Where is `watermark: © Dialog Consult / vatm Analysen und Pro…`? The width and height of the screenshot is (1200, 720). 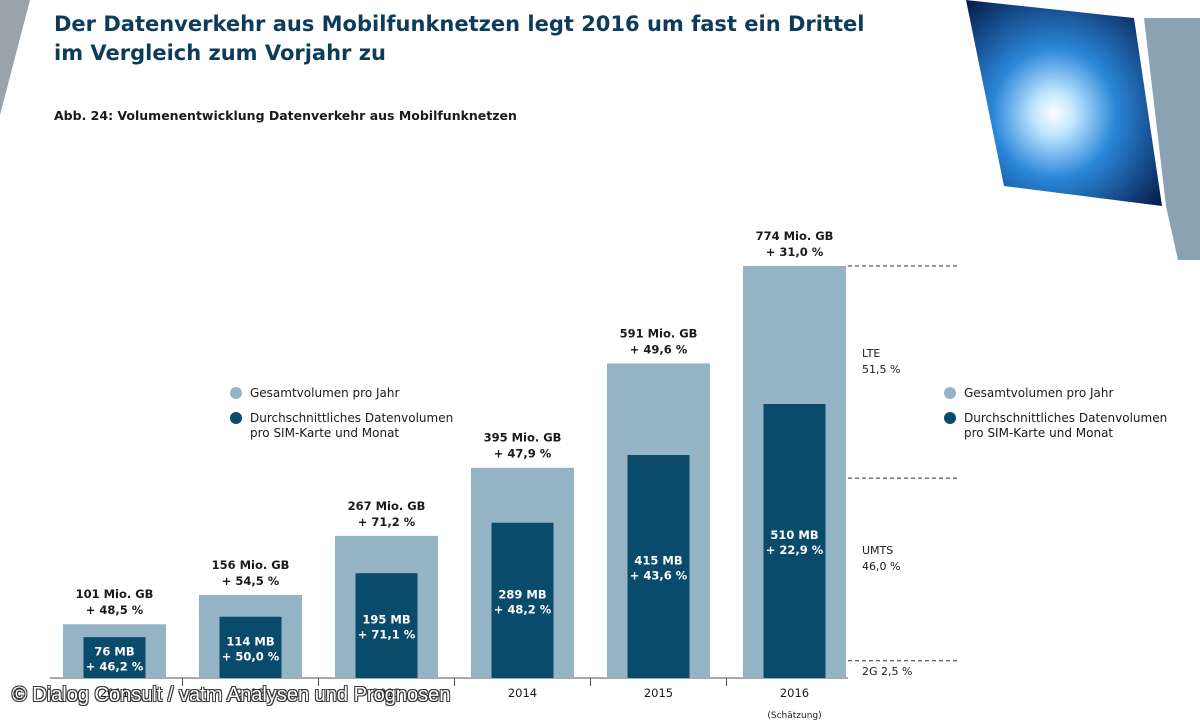
watermark: © Dialog Consult / vatm Analysen und Pro… is located at coordinates (231, 695).